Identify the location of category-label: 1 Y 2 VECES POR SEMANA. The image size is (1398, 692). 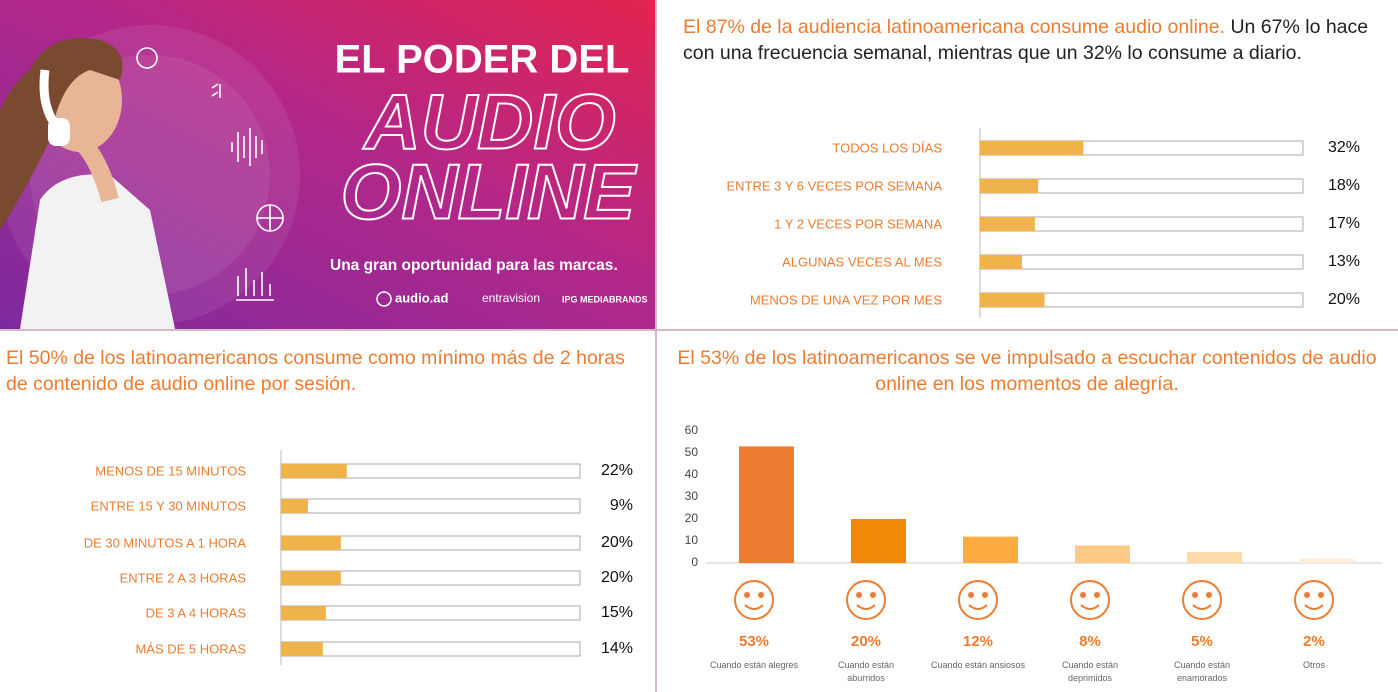
(858, 223).